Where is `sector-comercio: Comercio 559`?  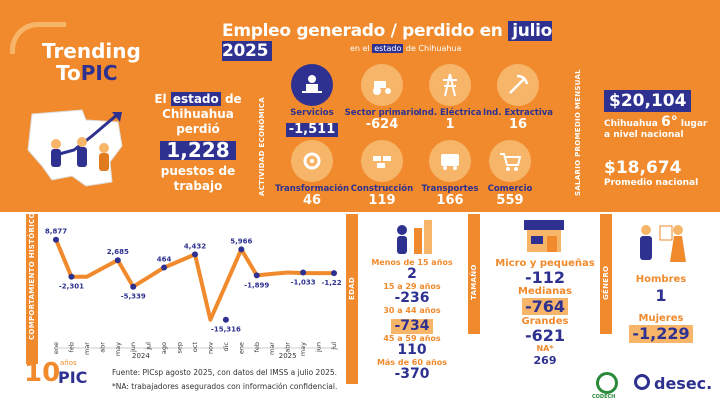 sector-comercio: Comercio 559 is located at coordinates (510, 174).